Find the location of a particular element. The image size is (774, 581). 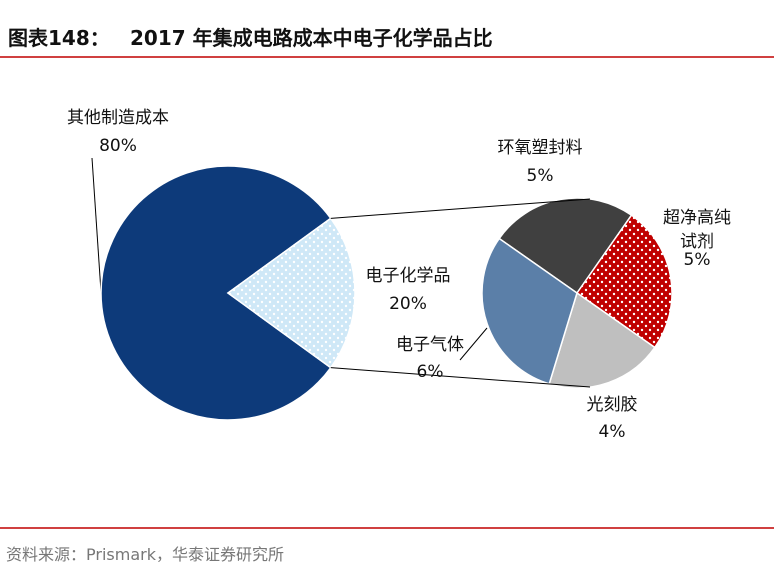

data-label: 光刻胶 is located at coordinates (612, 405).